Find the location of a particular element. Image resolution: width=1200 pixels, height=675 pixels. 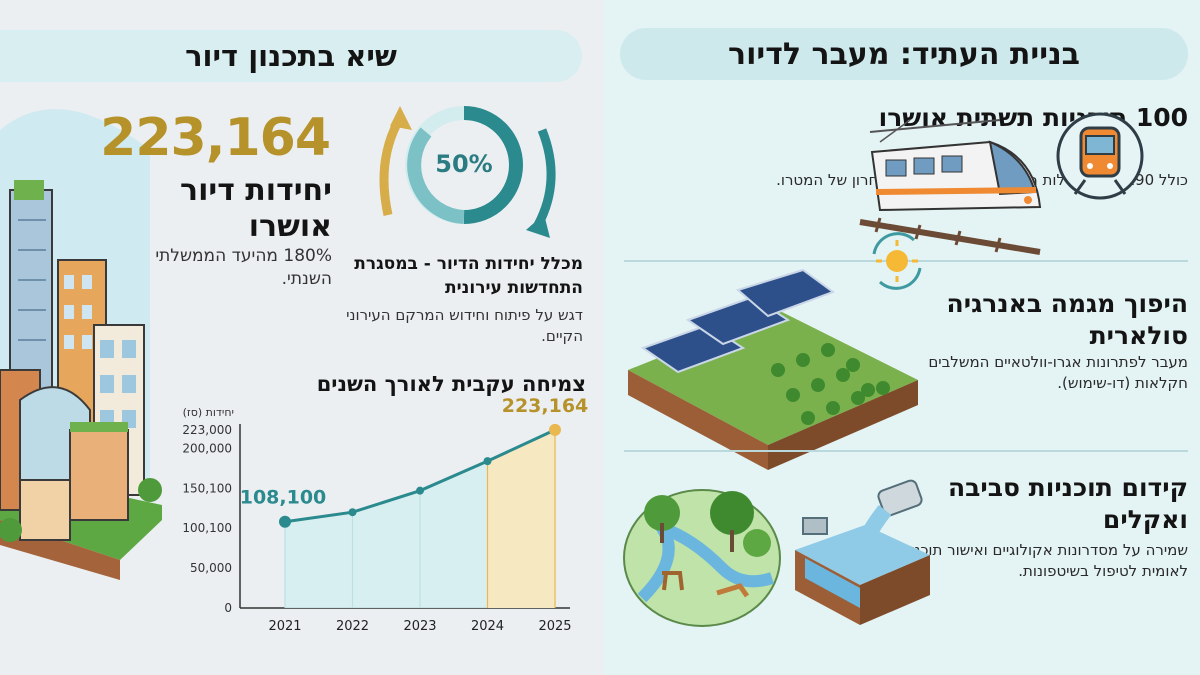

left-header-title: שיא בתכנון דיור is located at coordinates (291, 56).